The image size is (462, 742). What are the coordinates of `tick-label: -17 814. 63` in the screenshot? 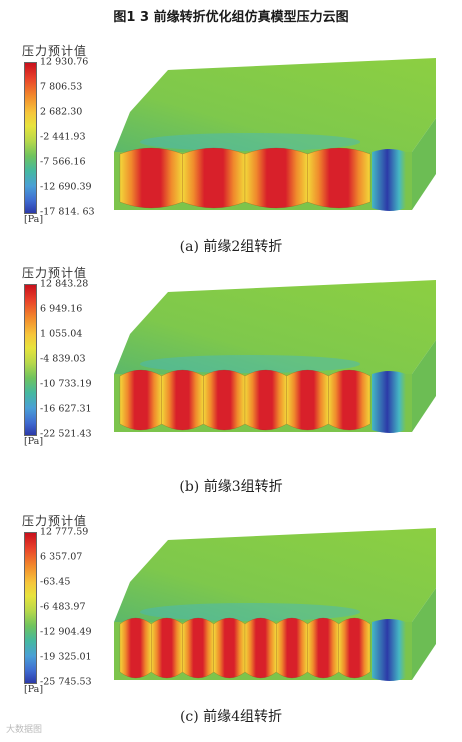 It's located at (67, 212).